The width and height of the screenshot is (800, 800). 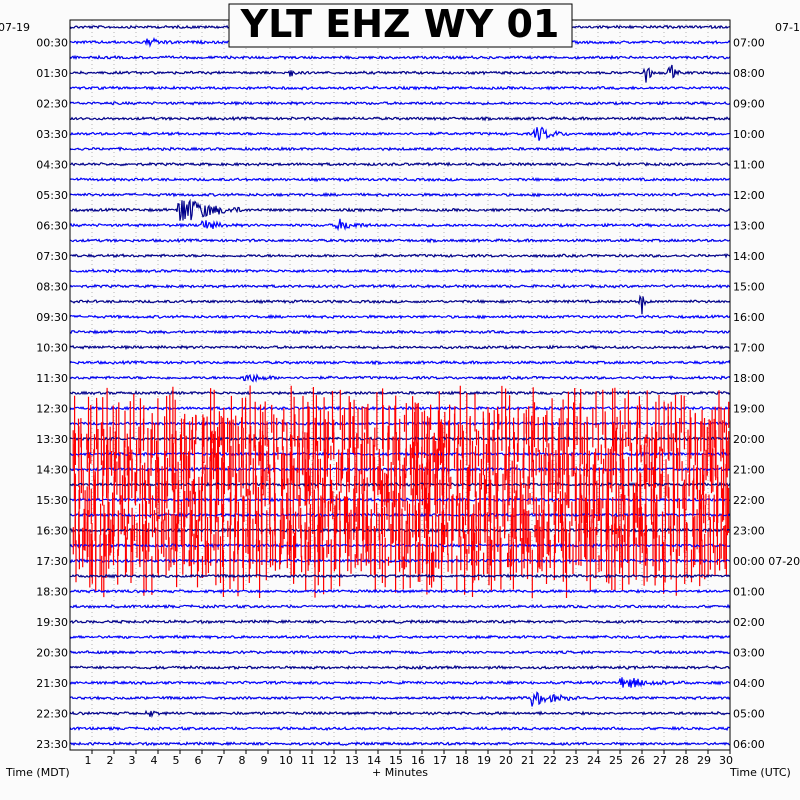 I want to click on chart-title: YLT EHZ WY 01, so click(x=400, y=24).